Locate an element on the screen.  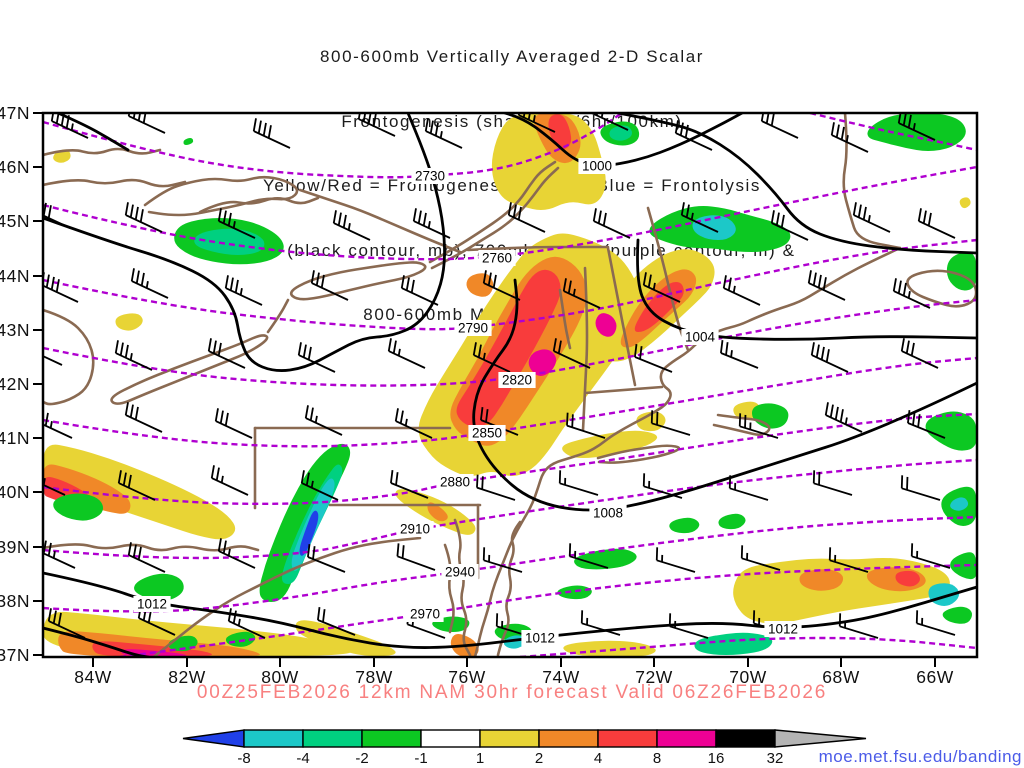
height-contour-unlabeled is located at coordinates (748, 646).